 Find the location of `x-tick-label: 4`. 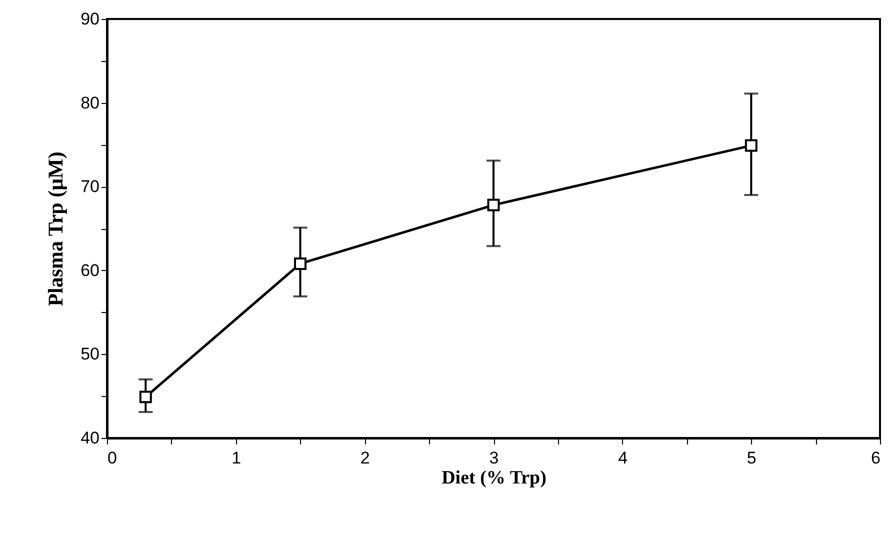

x-tick-label: 4 is located at coordinates (623, 458).